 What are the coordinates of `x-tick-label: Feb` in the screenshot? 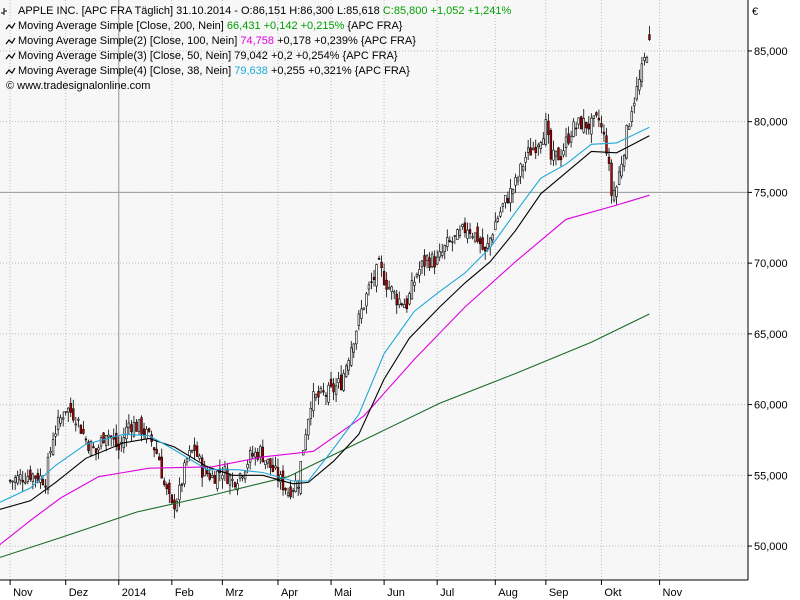 It's located at (184, 593).